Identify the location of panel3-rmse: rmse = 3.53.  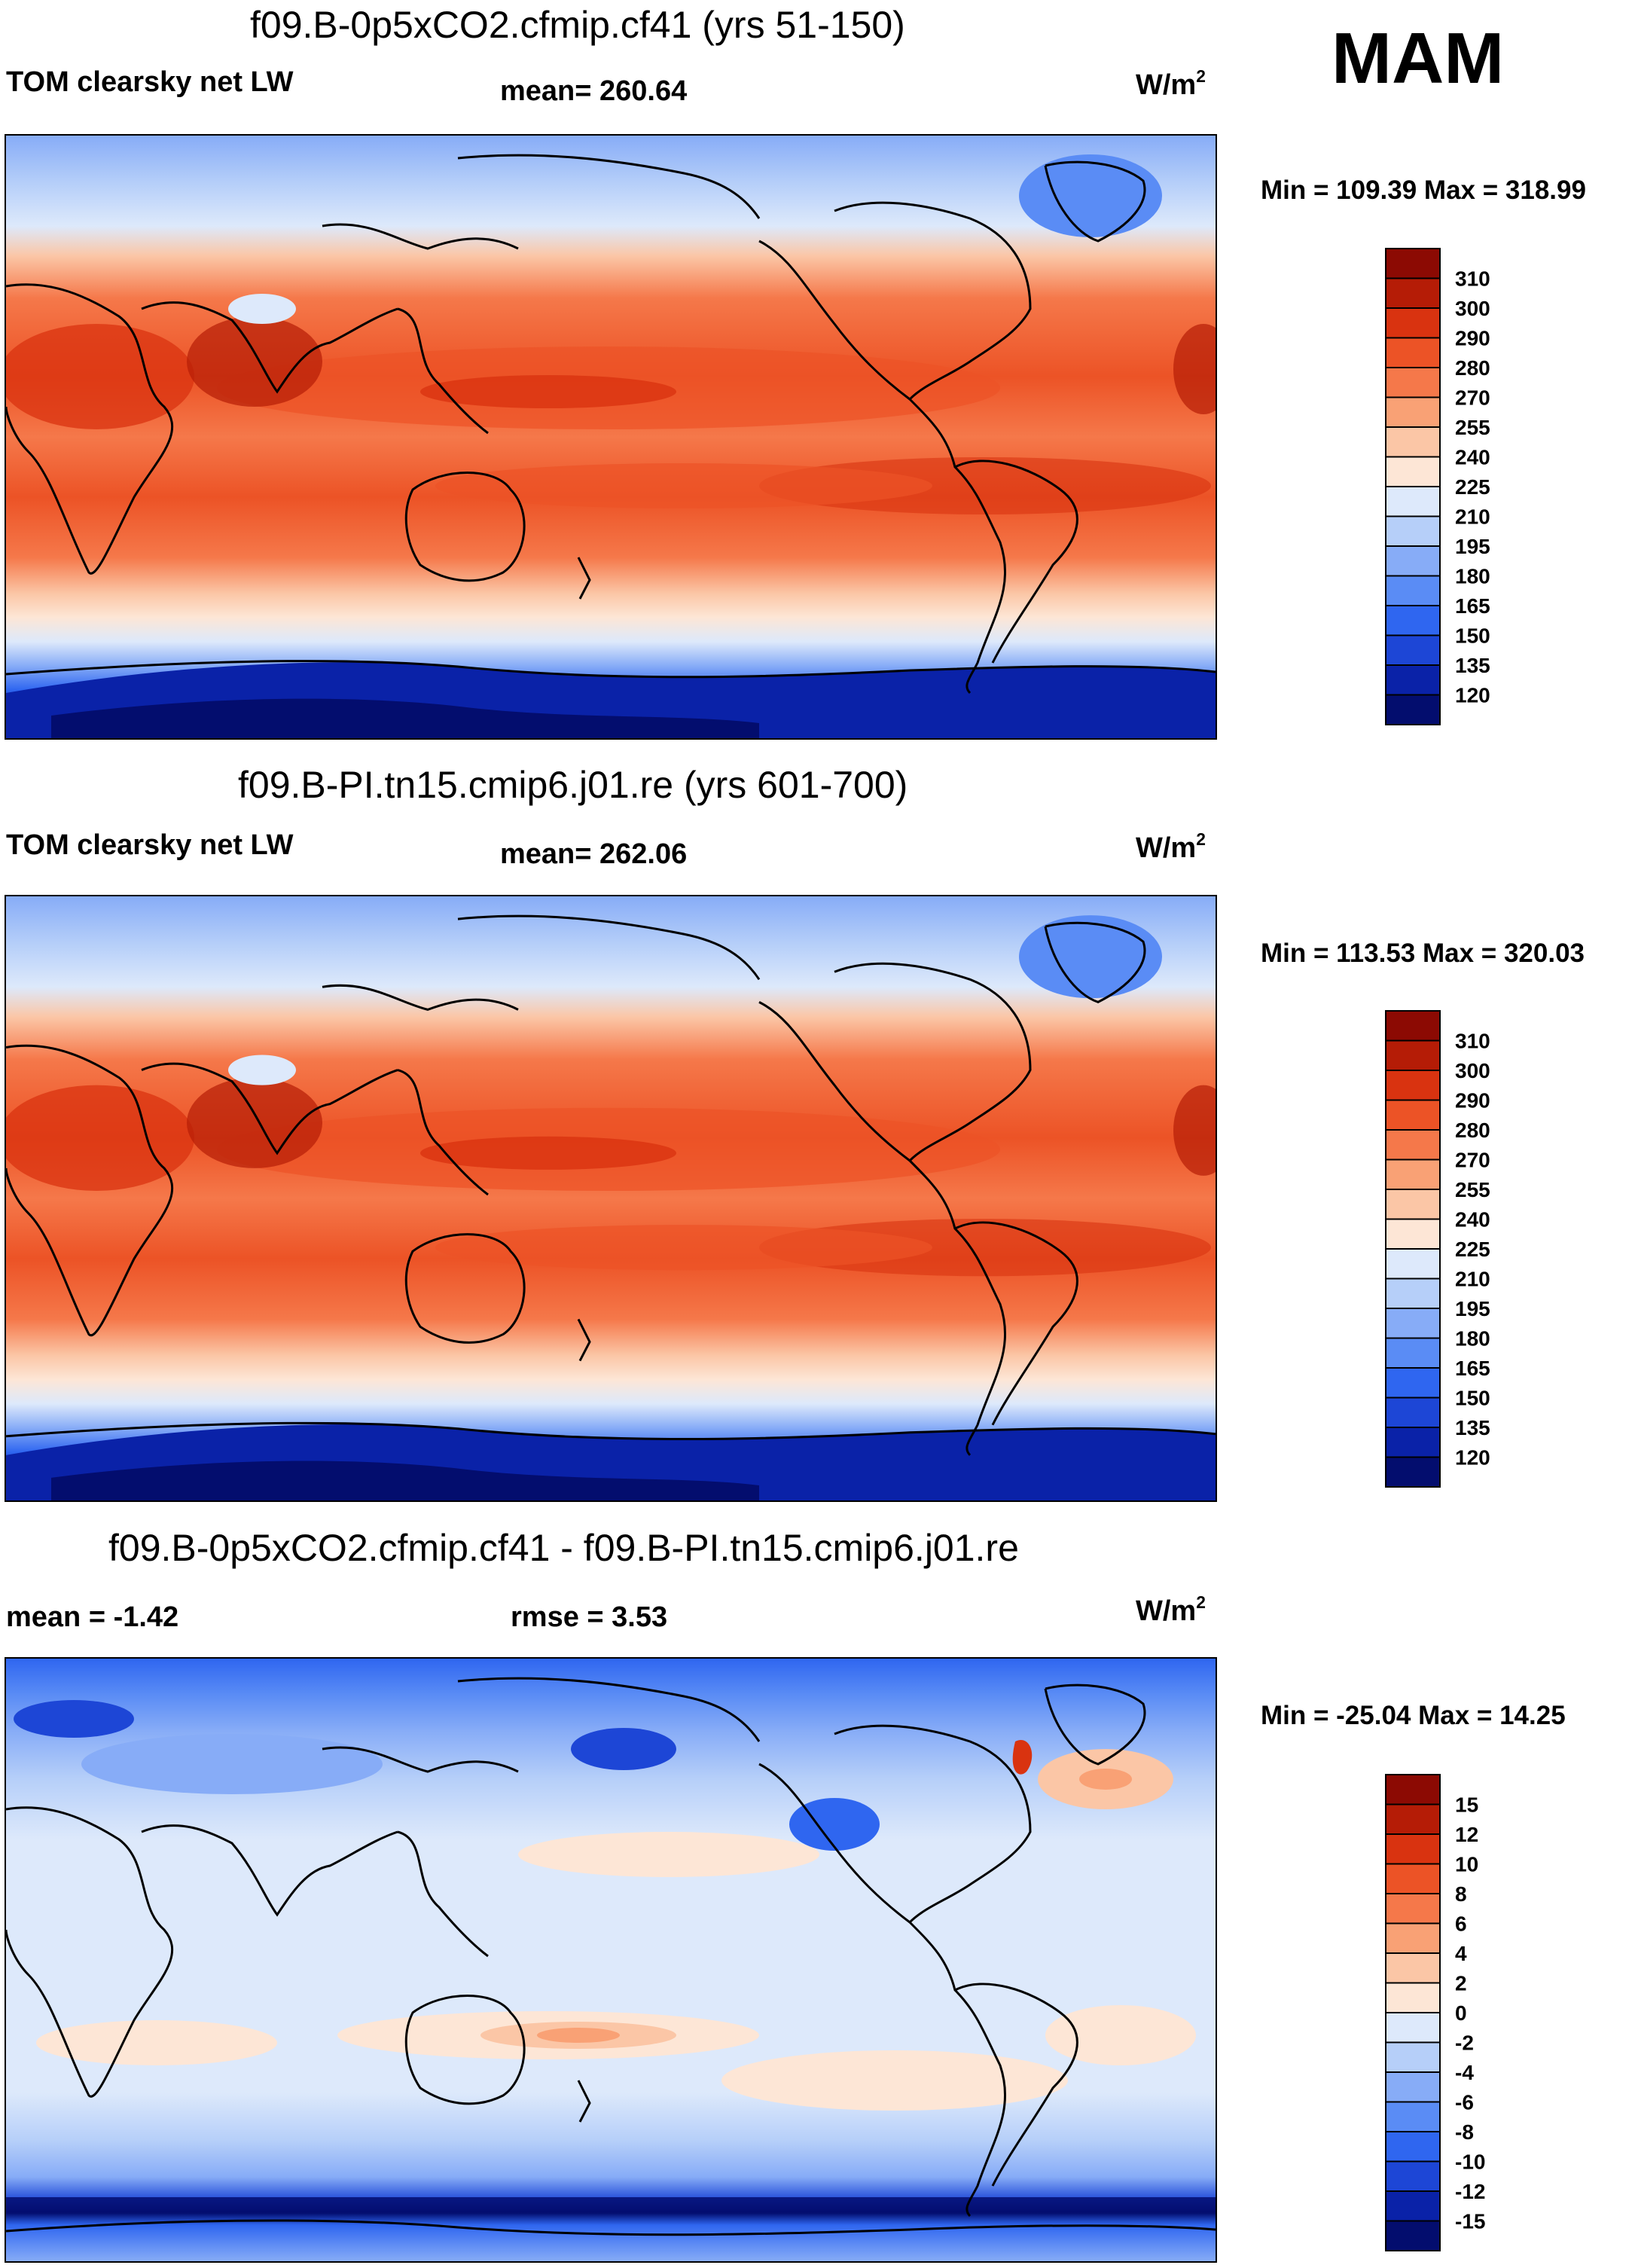
(589, 1617).